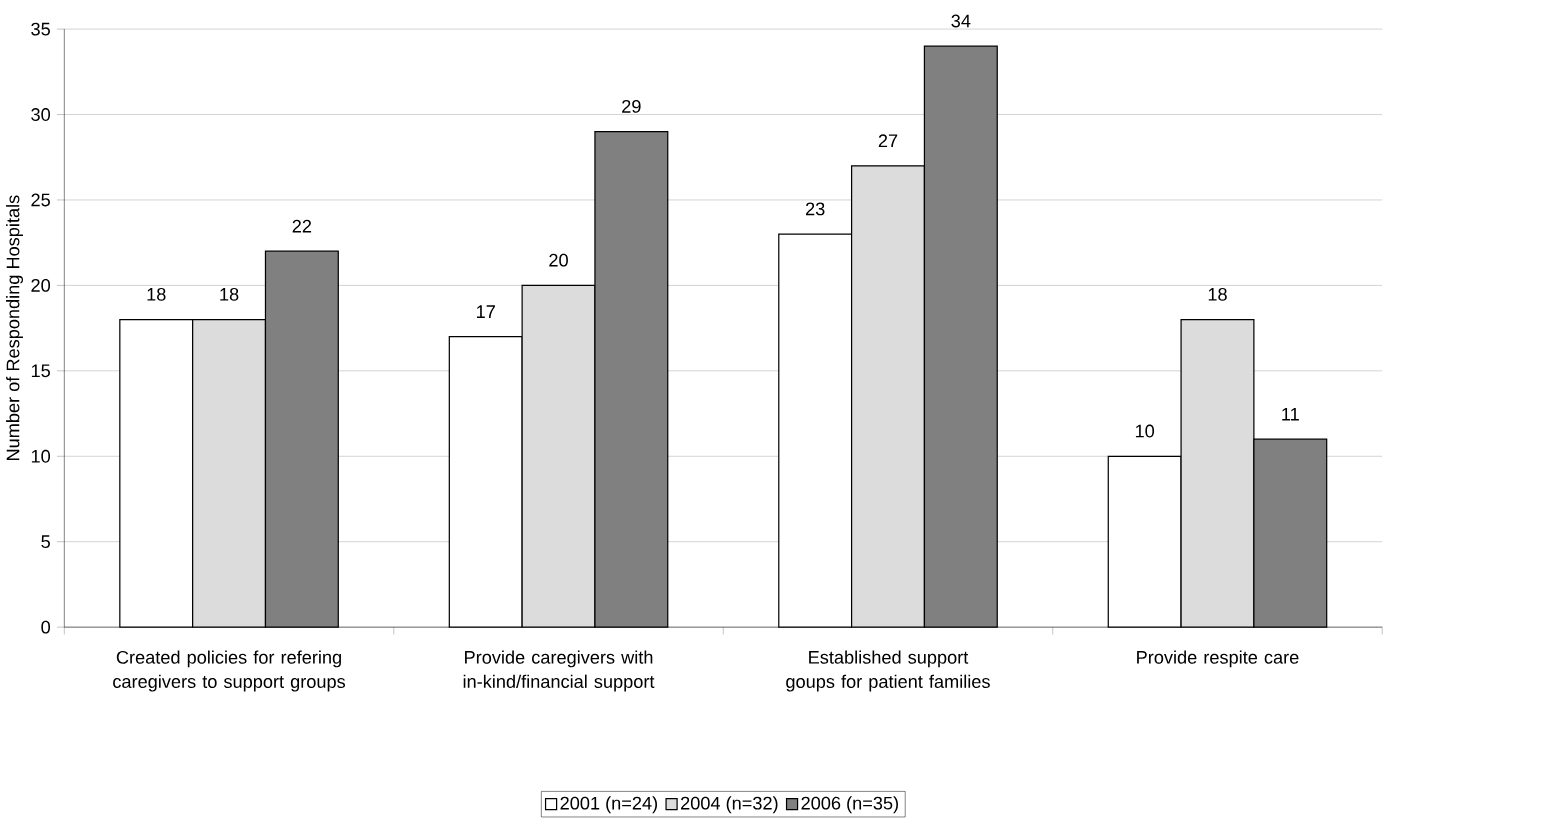 The width and height of the screenshot is (1547, 836). What do you see at coordinates (46, 627) in the screenshot?
I see `y-tick-label: 0` at bounding box center [46, 627].